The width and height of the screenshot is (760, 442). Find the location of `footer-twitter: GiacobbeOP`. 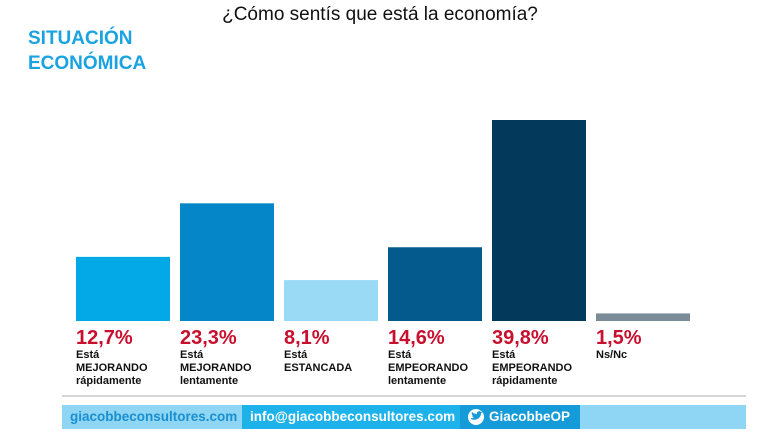

footer-twitter: GiacobbeOP is located at coordinates (530, 416).